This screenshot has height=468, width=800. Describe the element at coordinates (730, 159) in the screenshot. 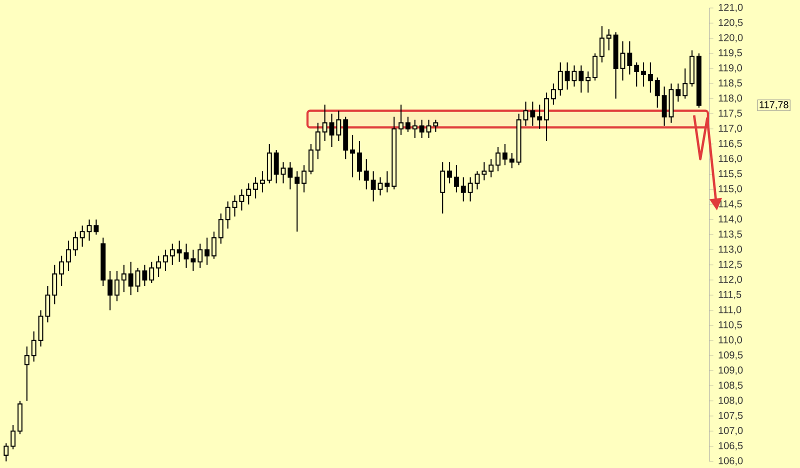

I see `y-tick-label: 116,0` at that location.